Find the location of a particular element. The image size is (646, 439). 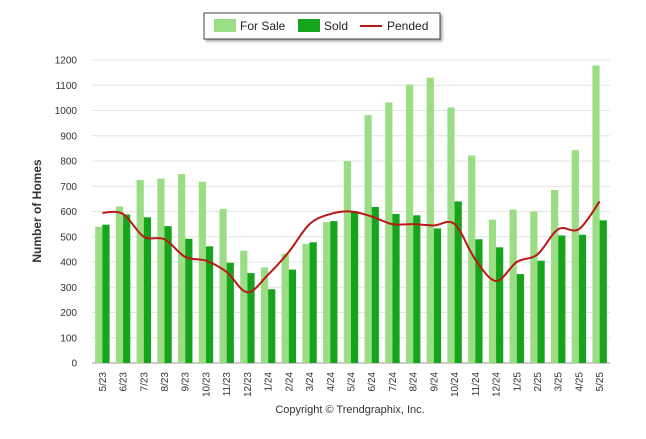

x-tick-label: 7/24 is located at coordinates (393, 382).